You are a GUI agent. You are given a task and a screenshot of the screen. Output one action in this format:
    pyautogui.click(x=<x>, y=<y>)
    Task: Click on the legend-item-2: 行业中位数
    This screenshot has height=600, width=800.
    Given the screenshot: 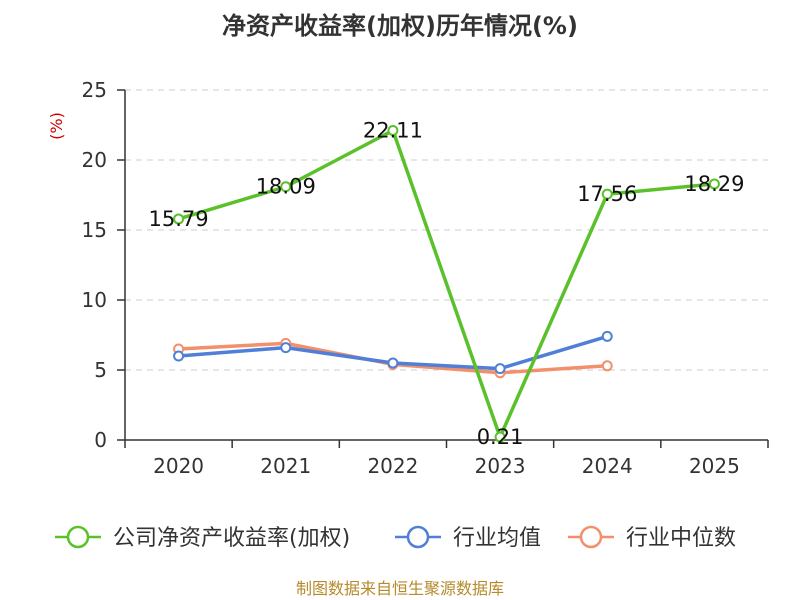 What is the action you would take?
    pyautogui.click(x=652, y=538)
    